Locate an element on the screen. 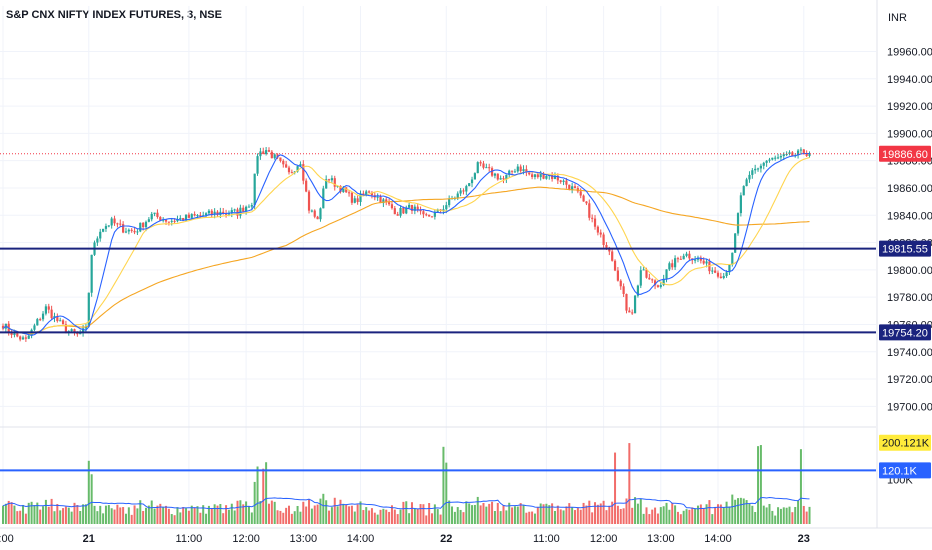 Image resolution: width=932 pixels, height=550 pixels. level-badge-1: 19815.55 is located at coordinates (905, 250).